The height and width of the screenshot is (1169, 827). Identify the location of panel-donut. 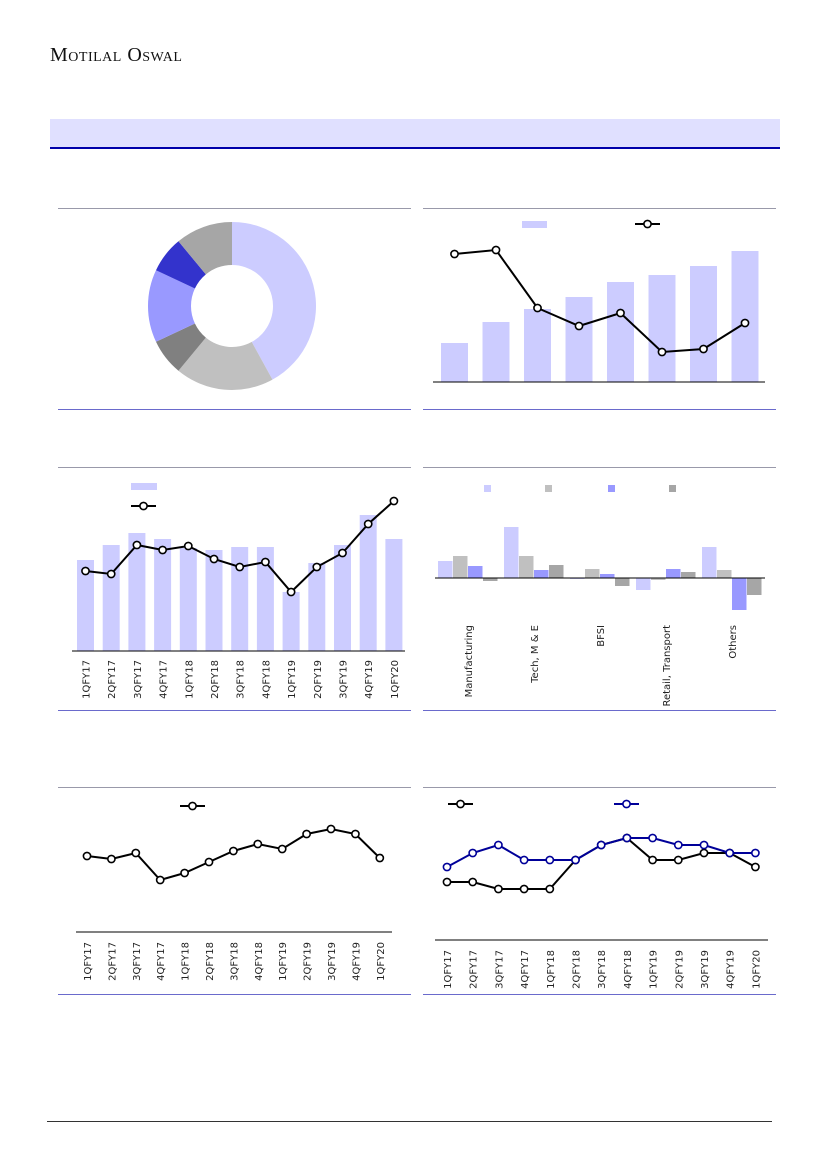
(234, 309).